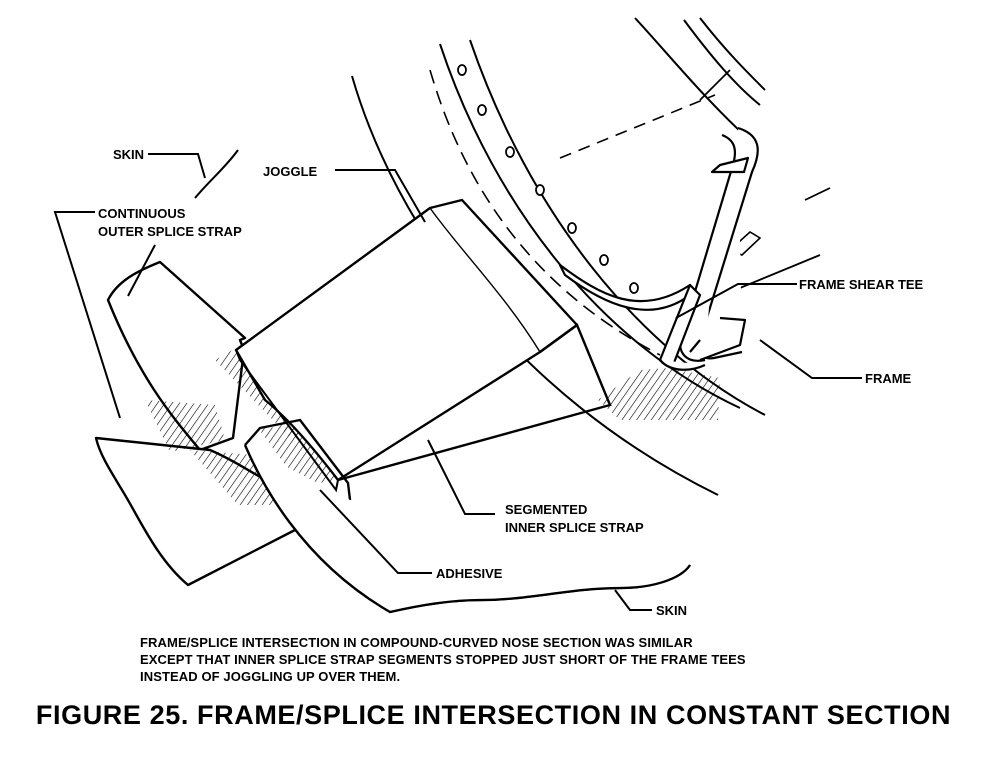 The width and height of the screenshot is (987, 762). I want to click on label-continuous-line1: CONTINUOUS, so click(142, 213).